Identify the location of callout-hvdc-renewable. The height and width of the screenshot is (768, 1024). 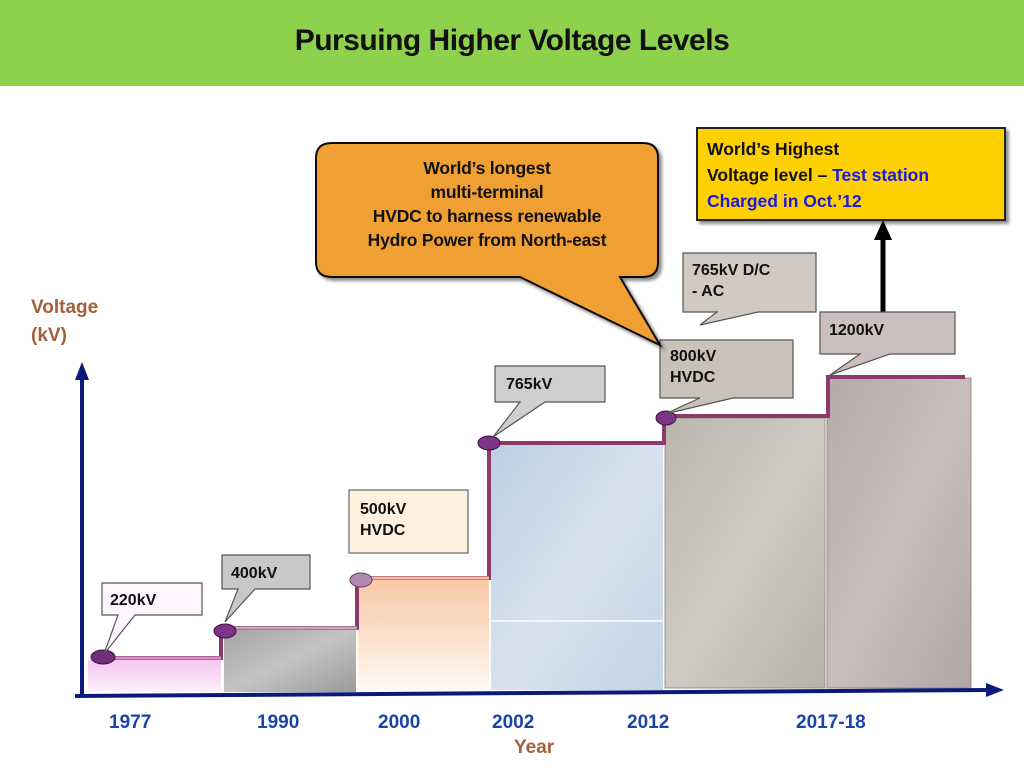
(489, 245).